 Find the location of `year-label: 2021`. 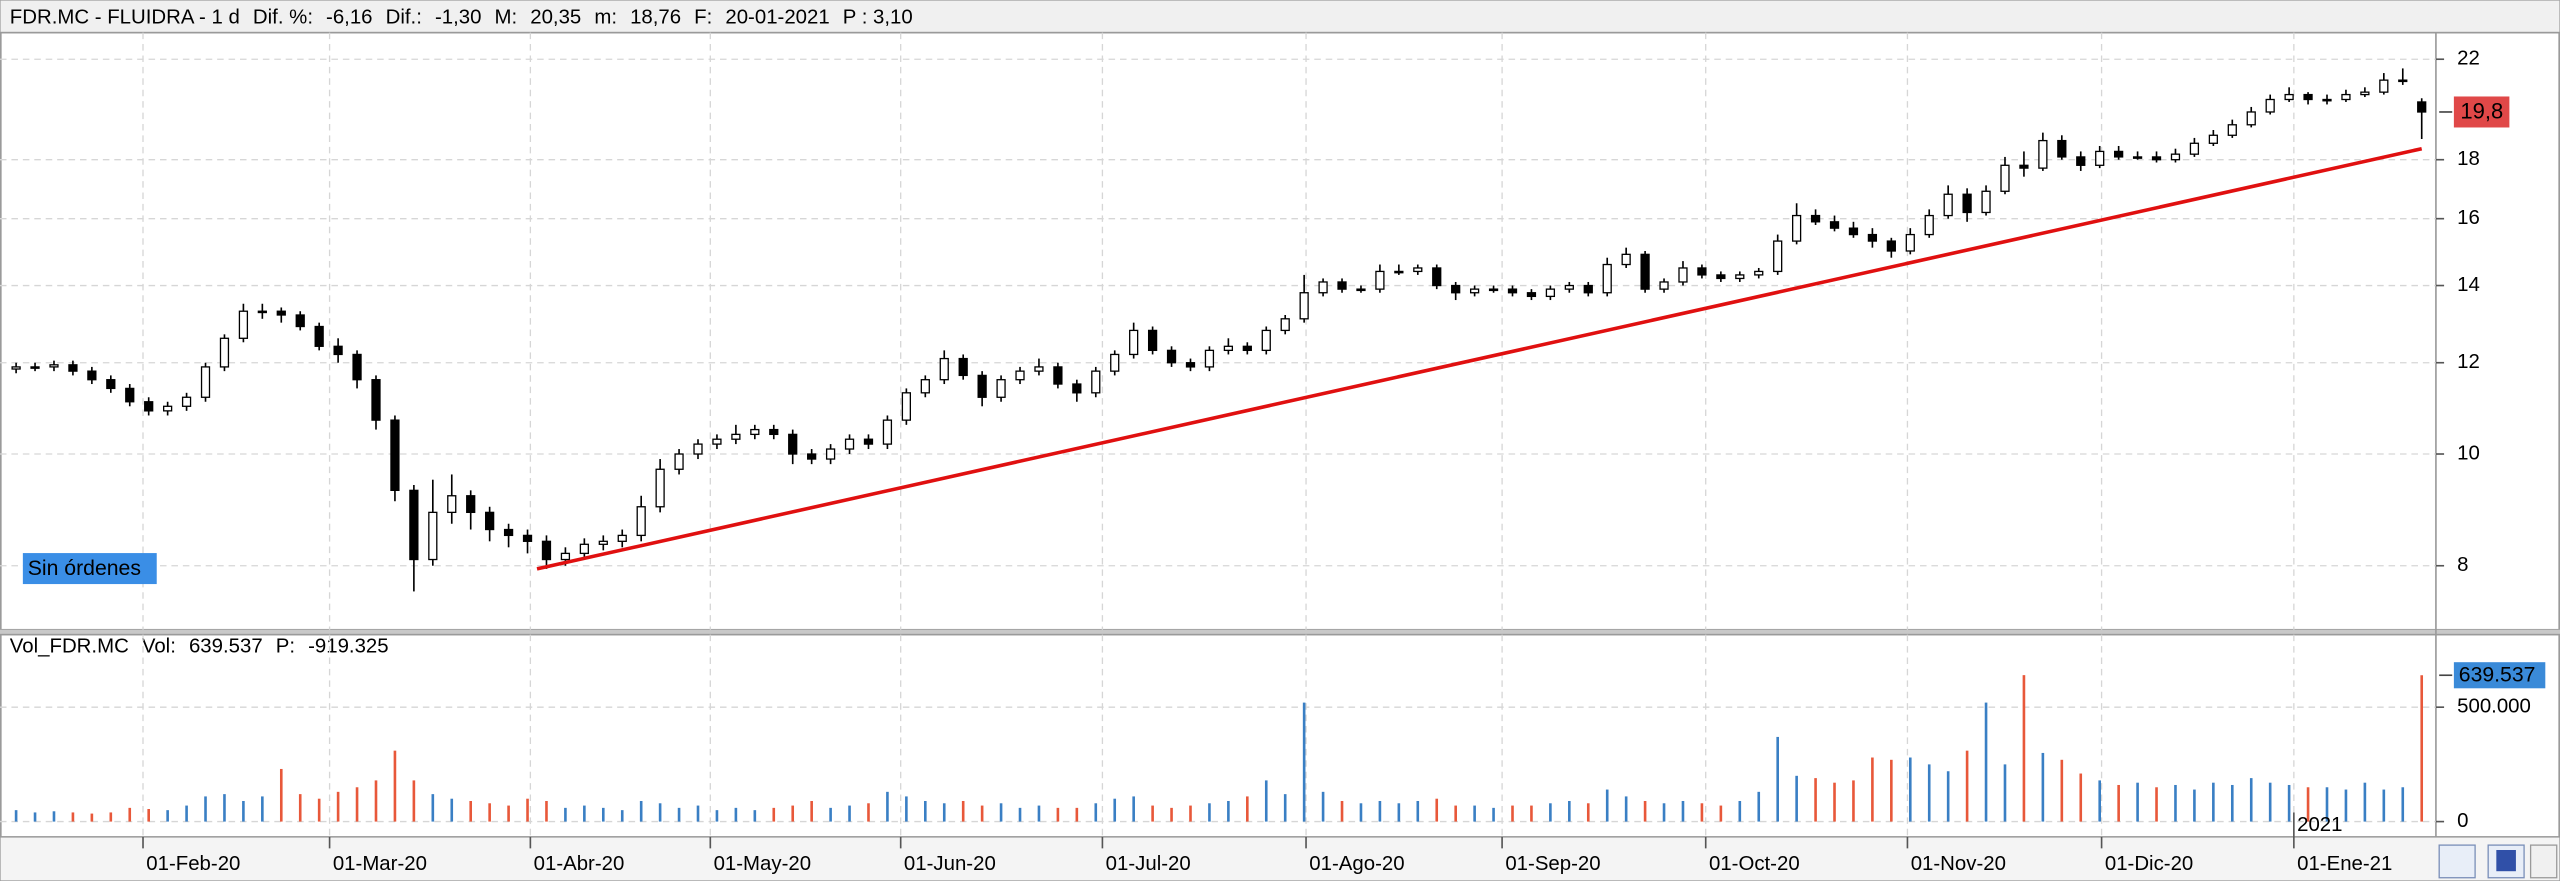

year-label: 2021 is located at coordinates (2319, 825).